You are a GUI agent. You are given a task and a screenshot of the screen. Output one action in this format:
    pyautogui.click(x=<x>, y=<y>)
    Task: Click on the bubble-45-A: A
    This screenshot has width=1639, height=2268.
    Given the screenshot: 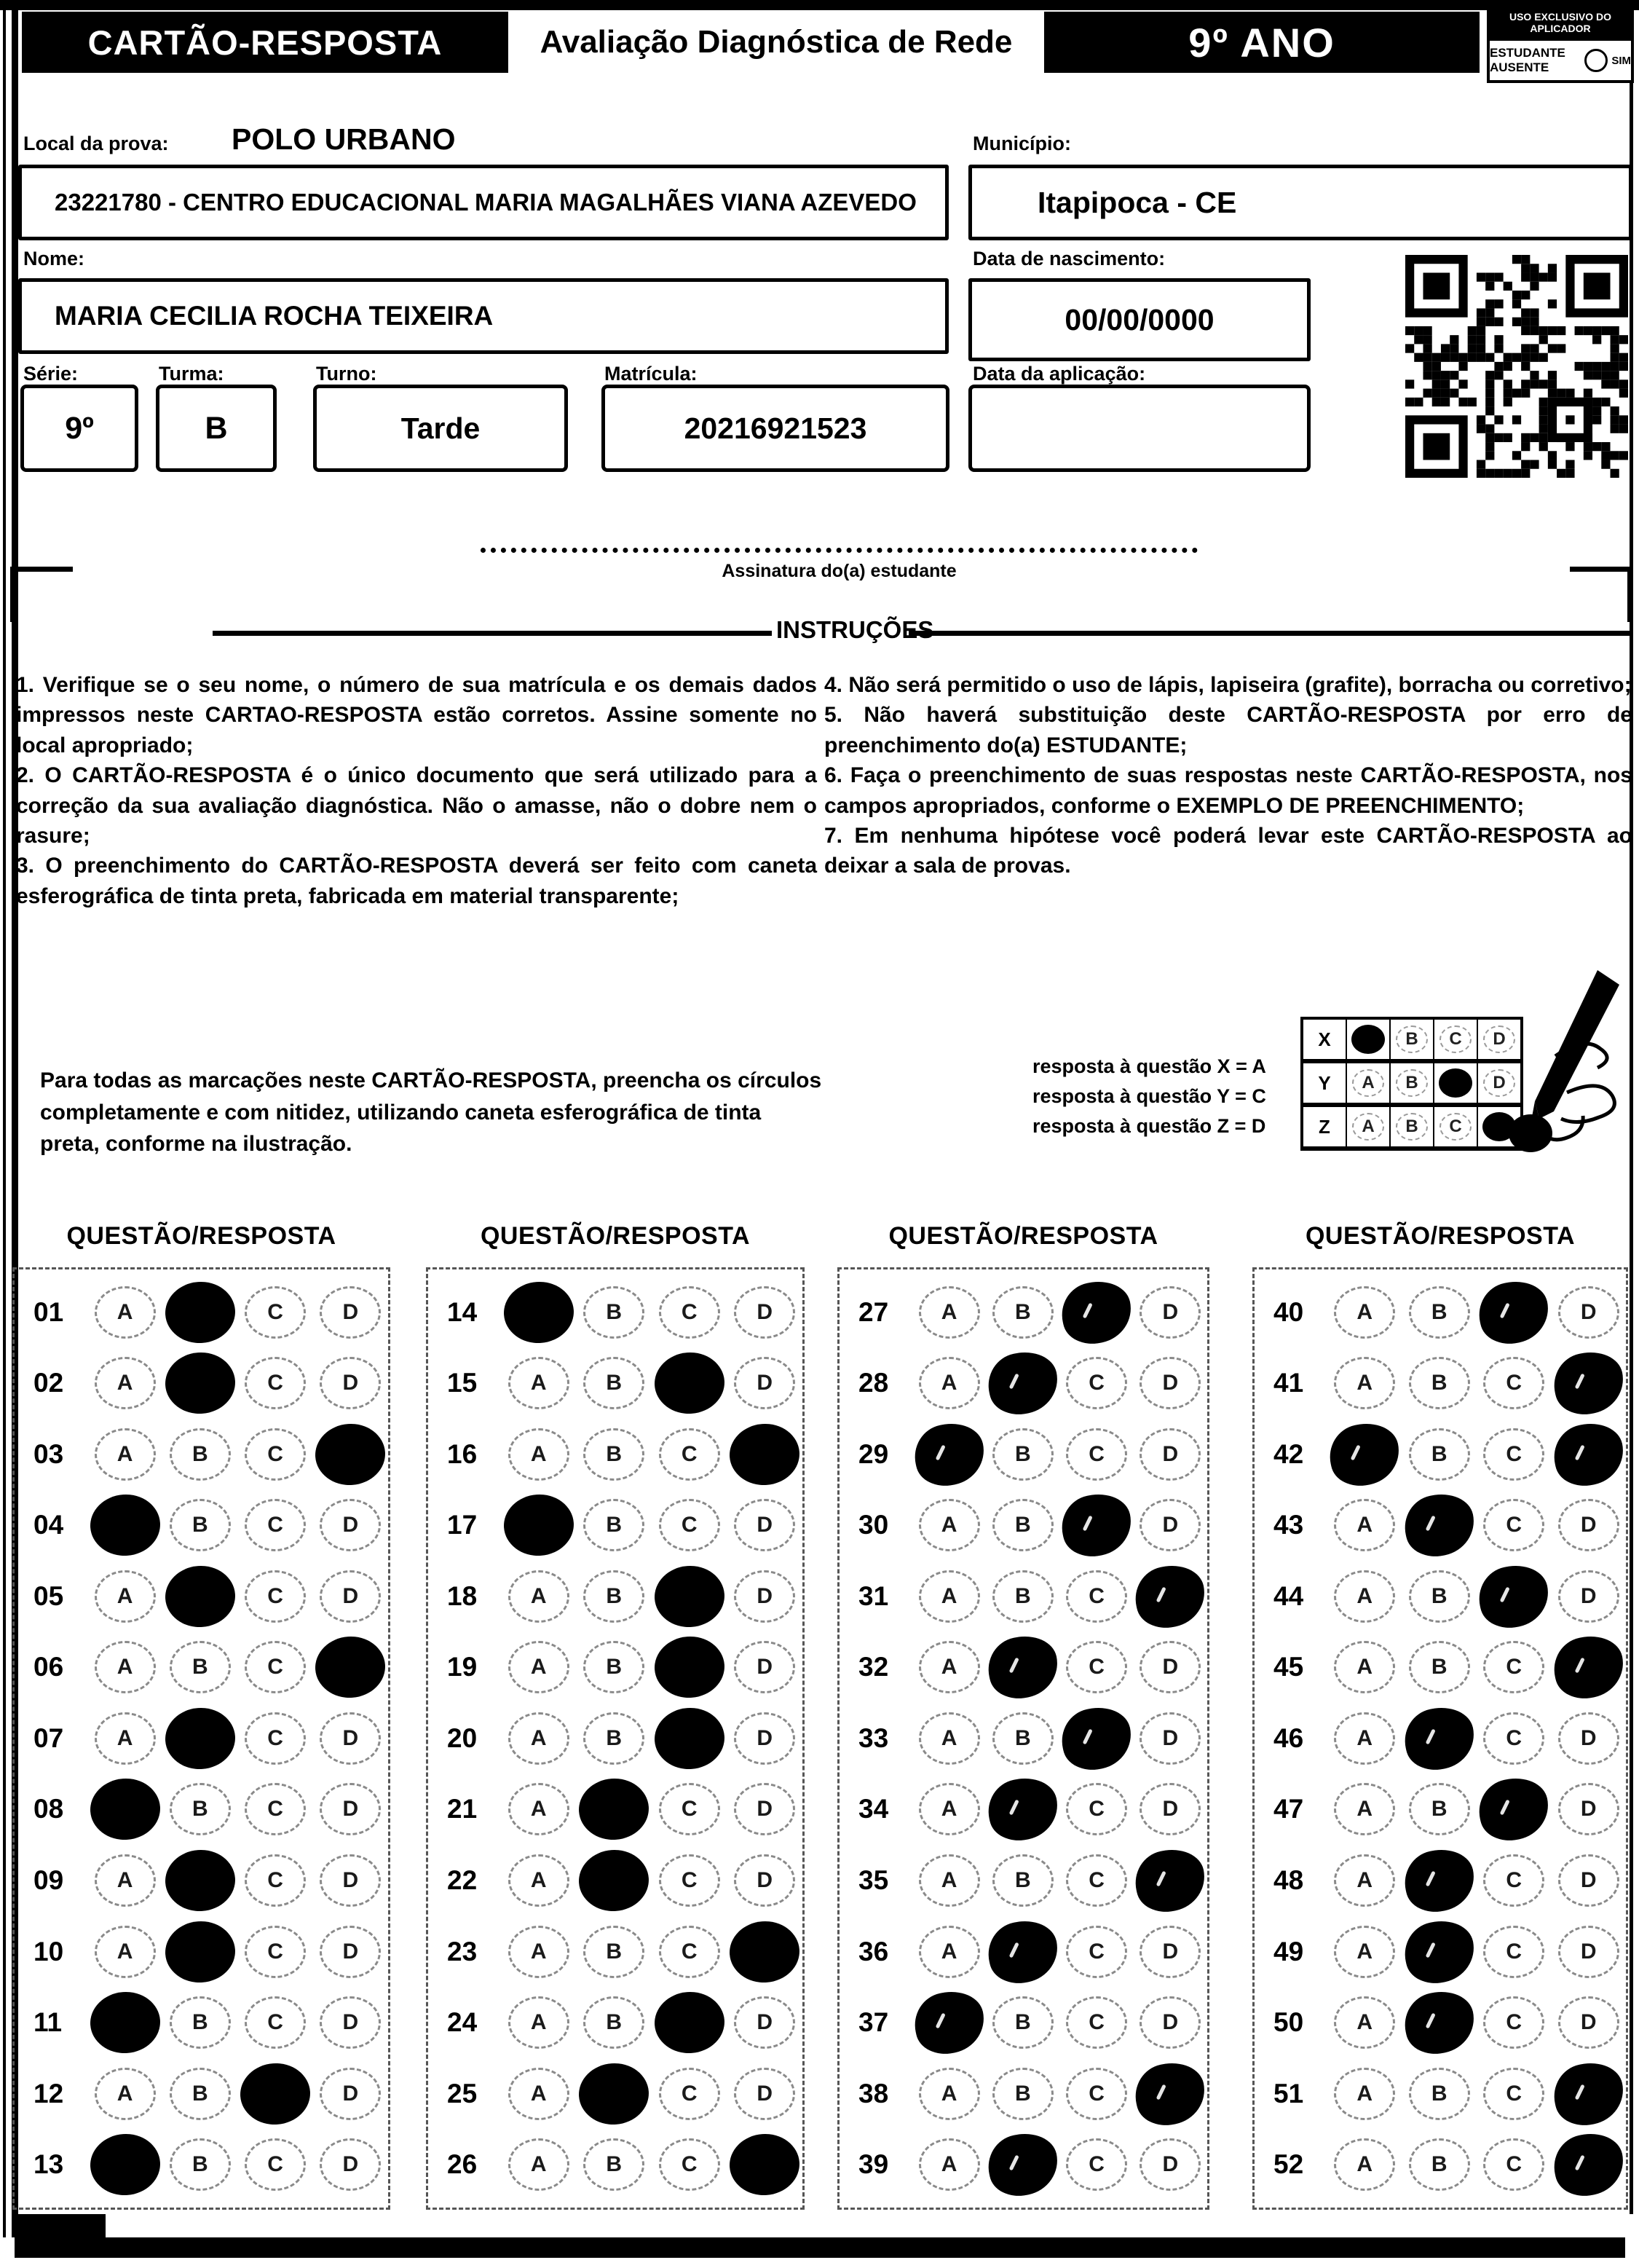 What is the action you would take?
    pyautogui.click(x=1365, y=1667)
    